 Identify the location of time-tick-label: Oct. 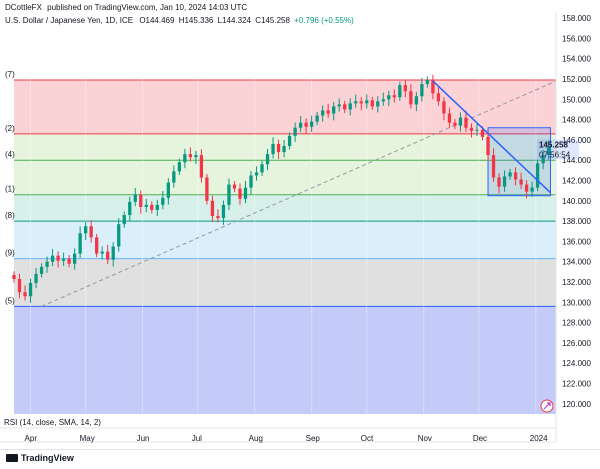
(367, 438).